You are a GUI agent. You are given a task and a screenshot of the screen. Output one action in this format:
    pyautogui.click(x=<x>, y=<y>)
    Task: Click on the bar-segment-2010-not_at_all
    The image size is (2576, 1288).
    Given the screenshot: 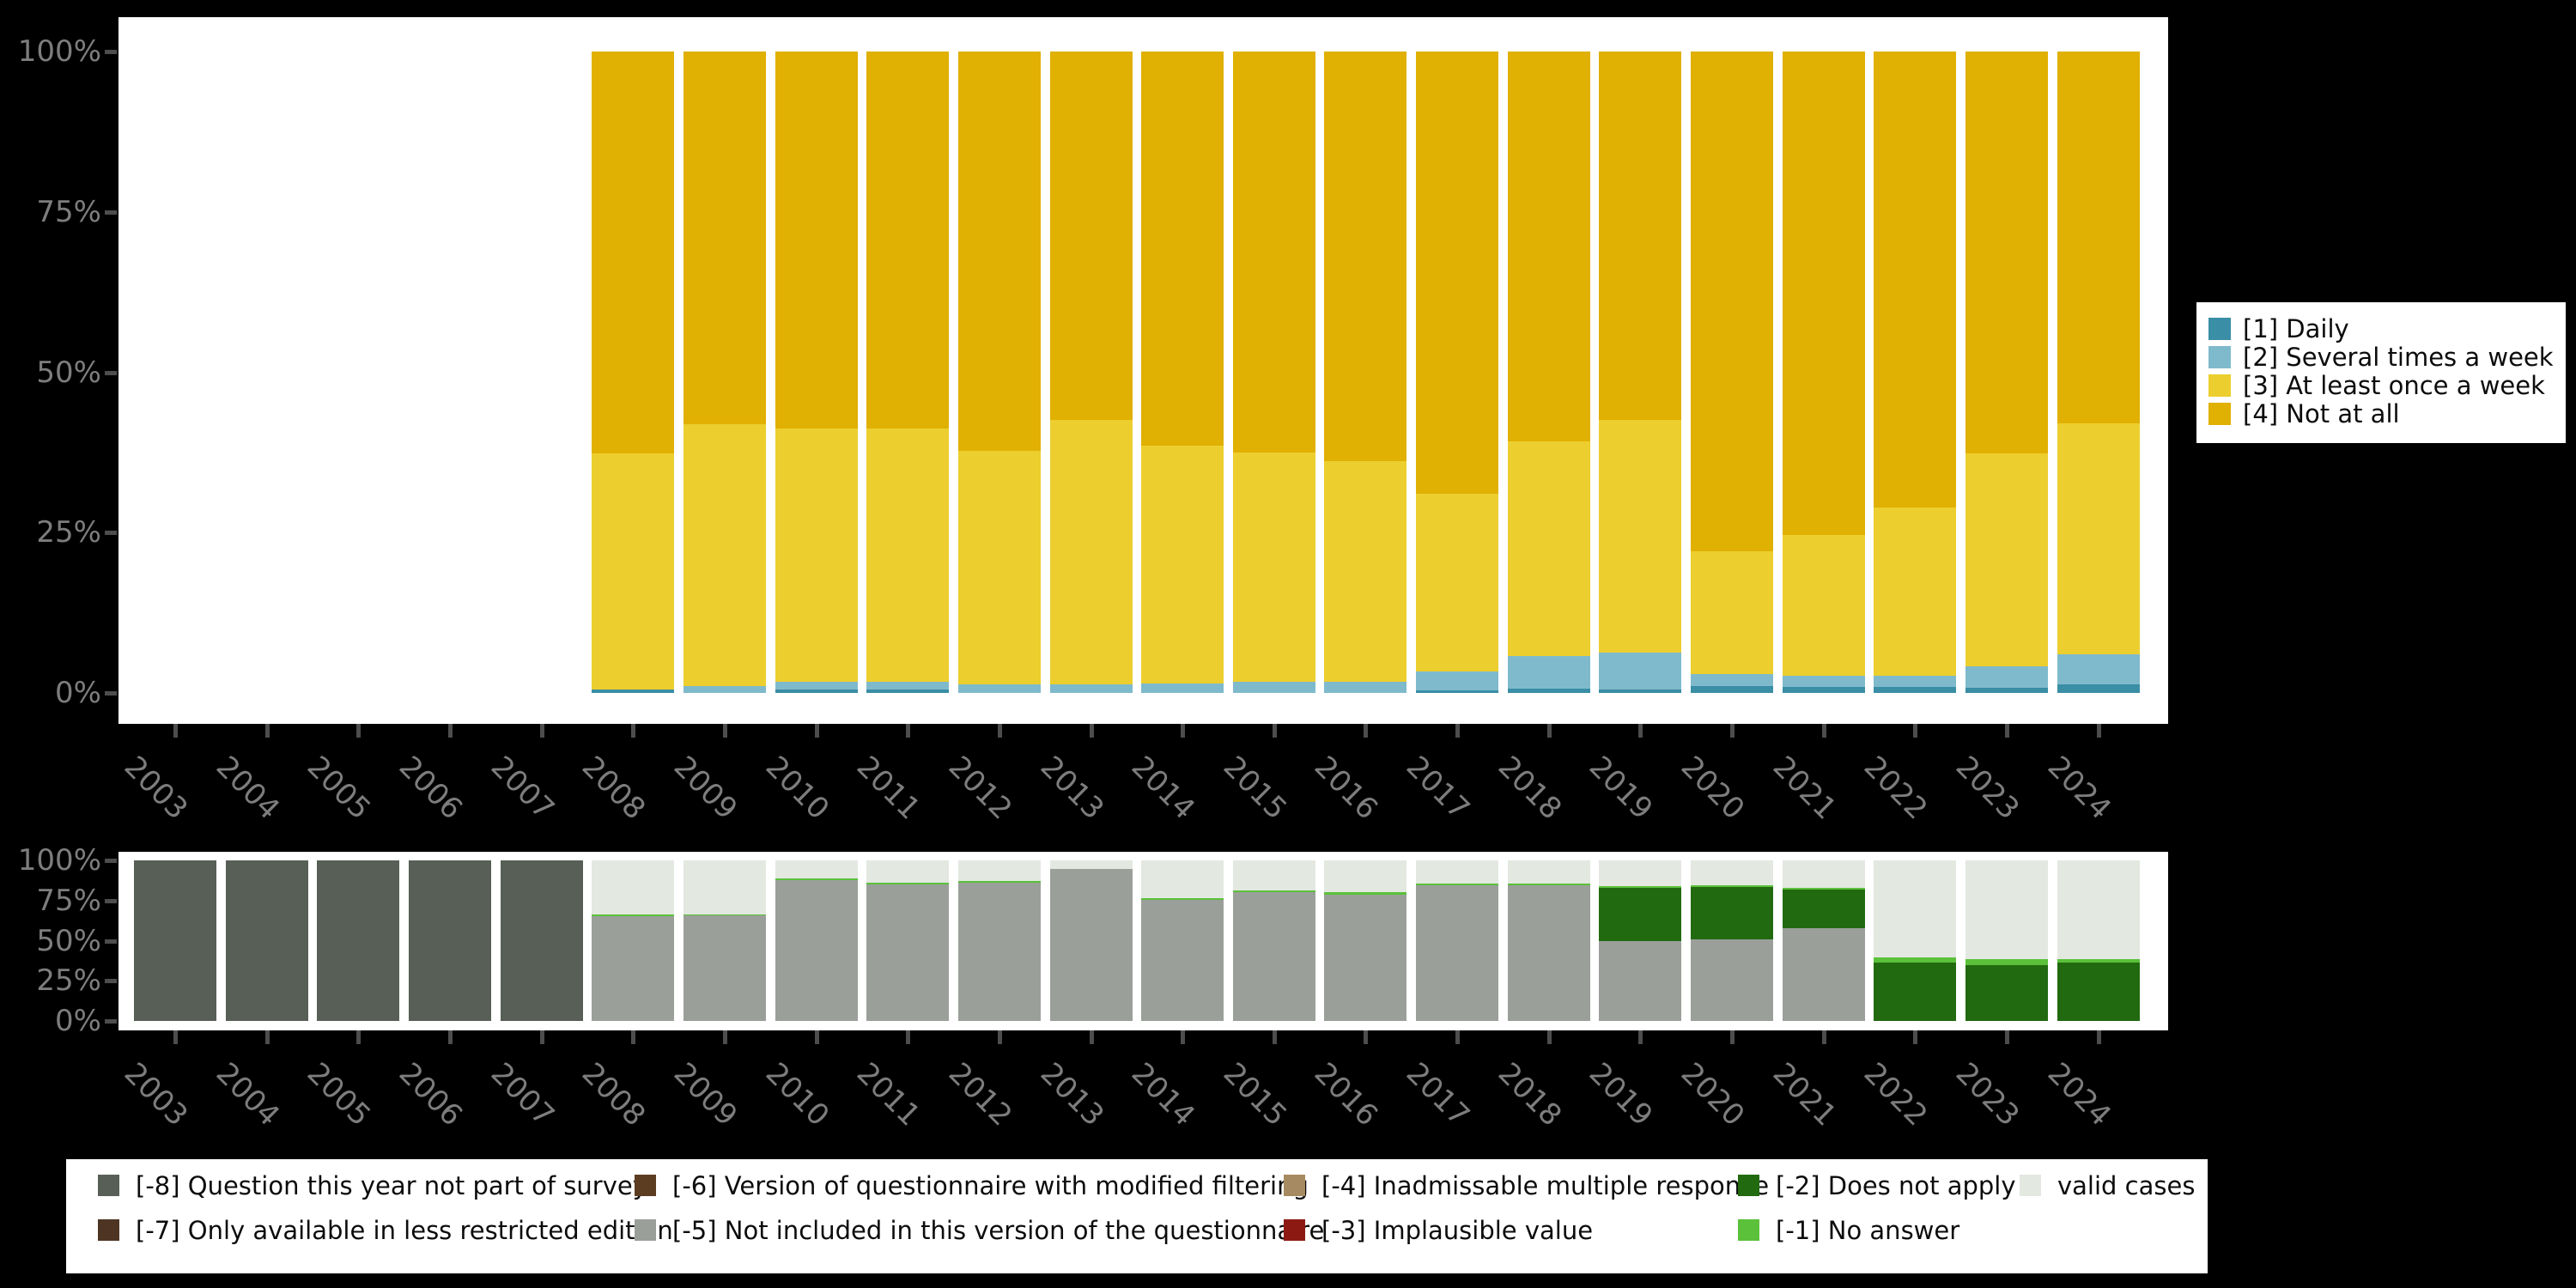 What is the action you would take?
    pyautogui.click(x=817, y=240)
    